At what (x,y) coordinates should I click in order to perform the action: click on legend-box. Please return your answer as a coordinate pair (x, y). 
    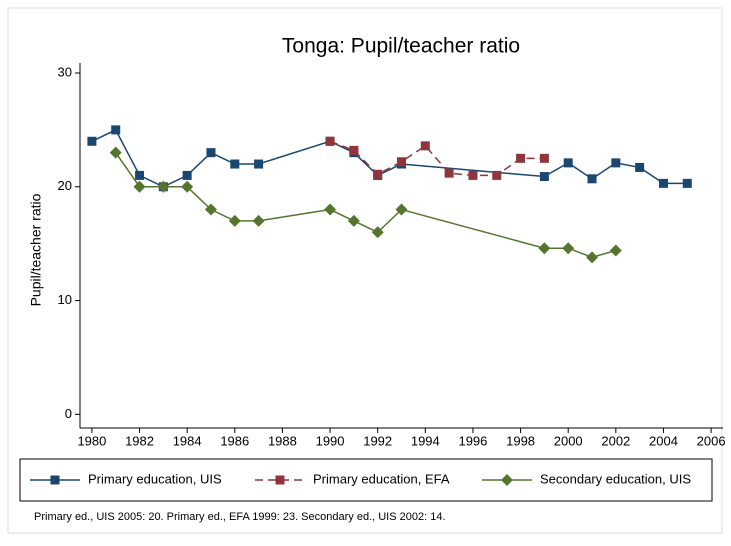
    Looking at the image, I should click on (366, 480).